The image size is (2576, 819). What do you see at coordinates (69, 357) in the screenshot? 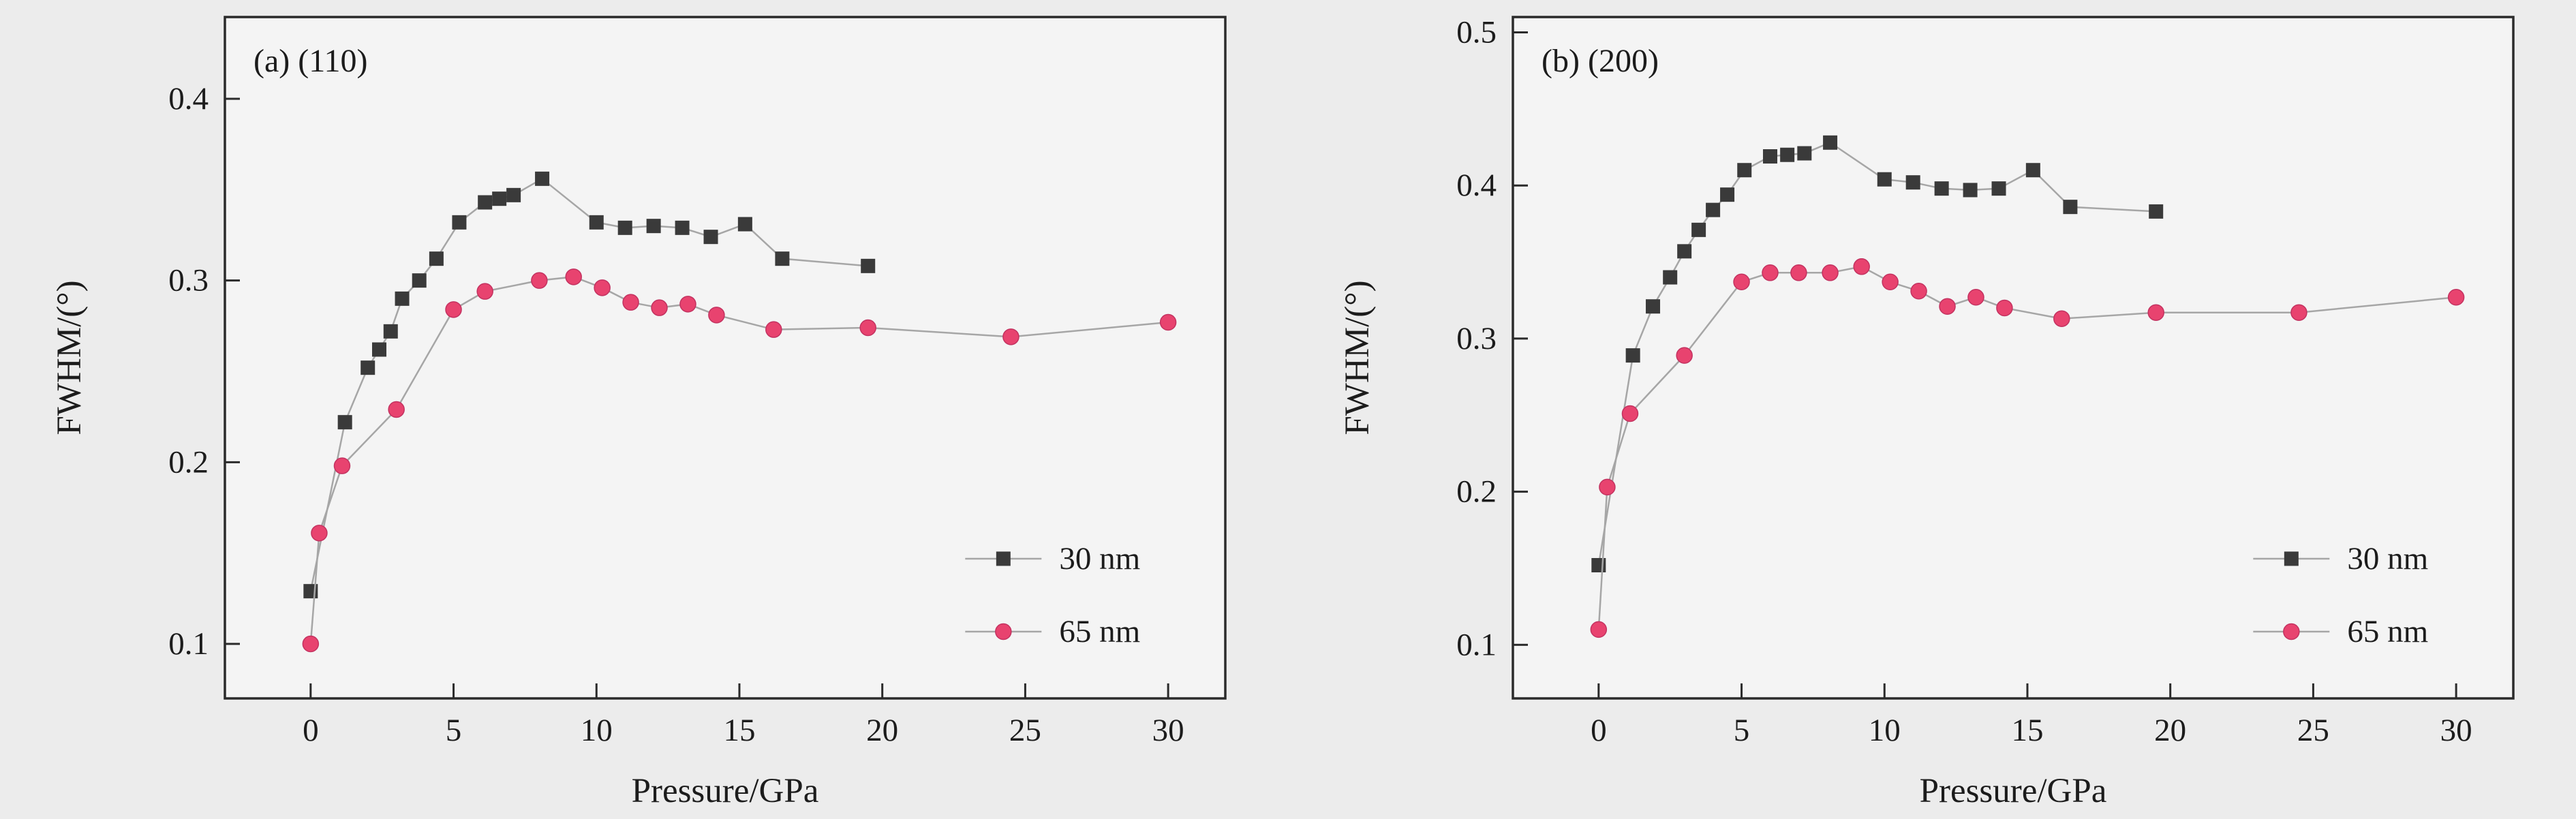
I see `y-axis-title: FWHM/(°)` at bounding box center [69, 357].